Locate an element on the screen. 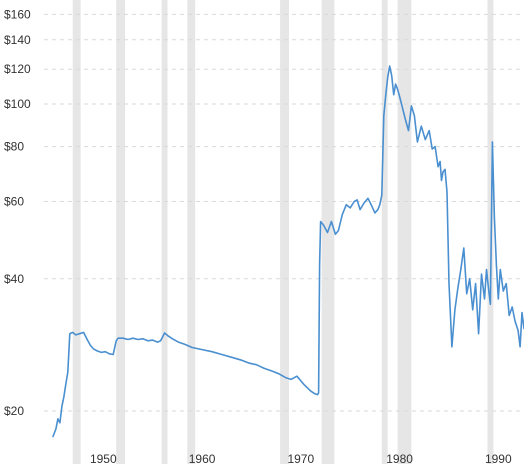  y-tick-label-140: $140 is located at coordinates (17, 40).